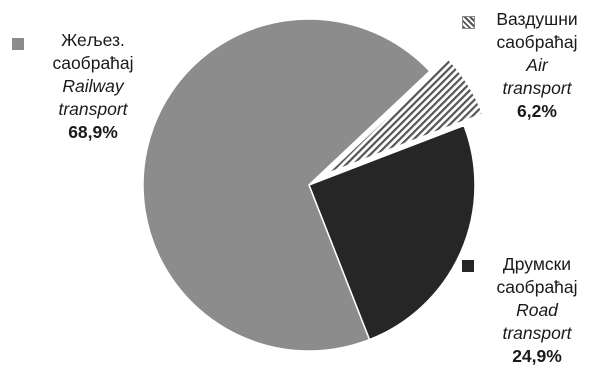 The height and width of the screenshot is (392, 593). I want to click on road-label-sr-1: Друмски, so click(537, 264).